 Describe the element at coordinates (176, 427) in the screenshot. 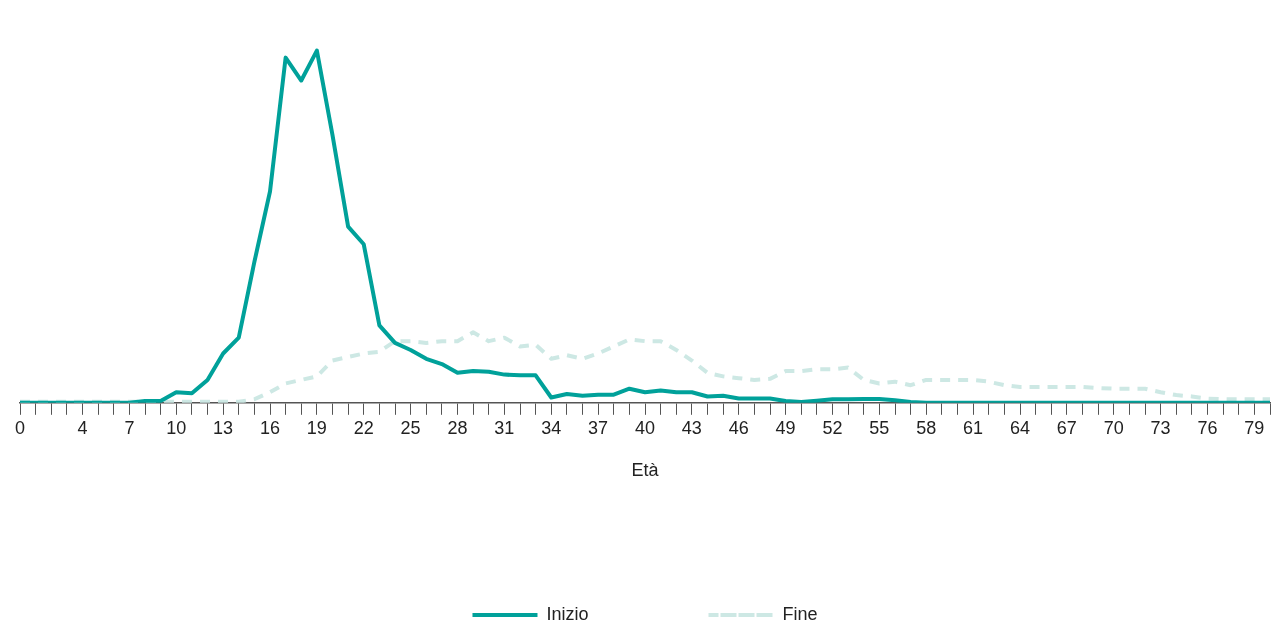

I see `x-tick-label: 10` at that location.